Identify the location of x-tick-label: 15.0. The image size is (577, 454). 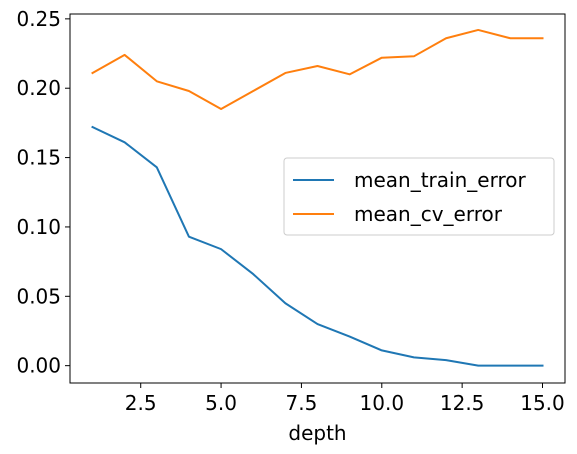
(542, 403).